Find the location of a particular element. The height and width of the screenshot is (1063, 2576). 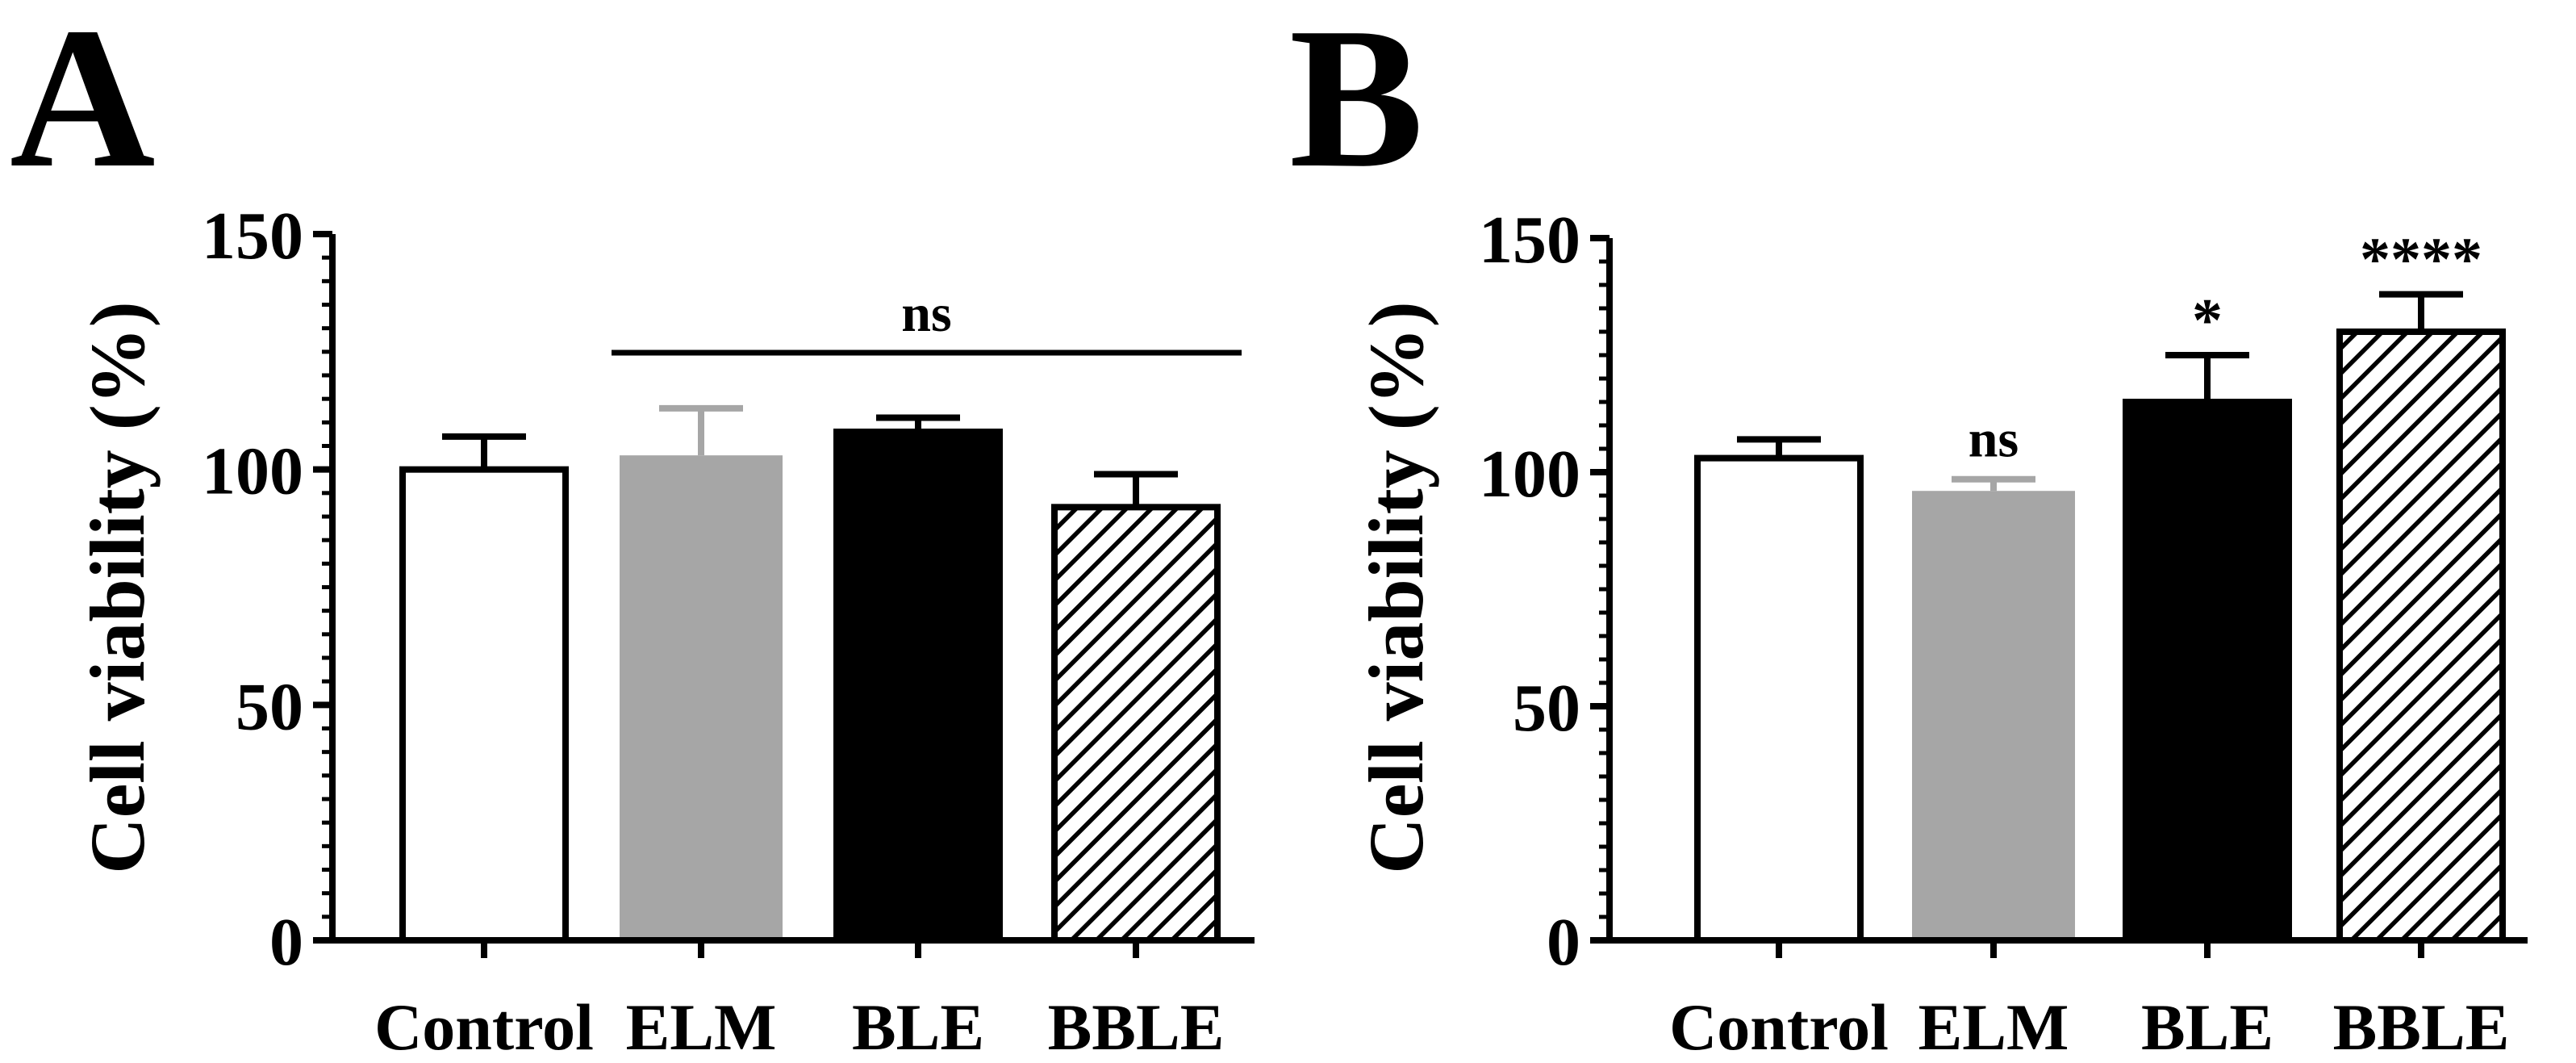

significance-label-ble: * is located at coordinates (2207, 320).